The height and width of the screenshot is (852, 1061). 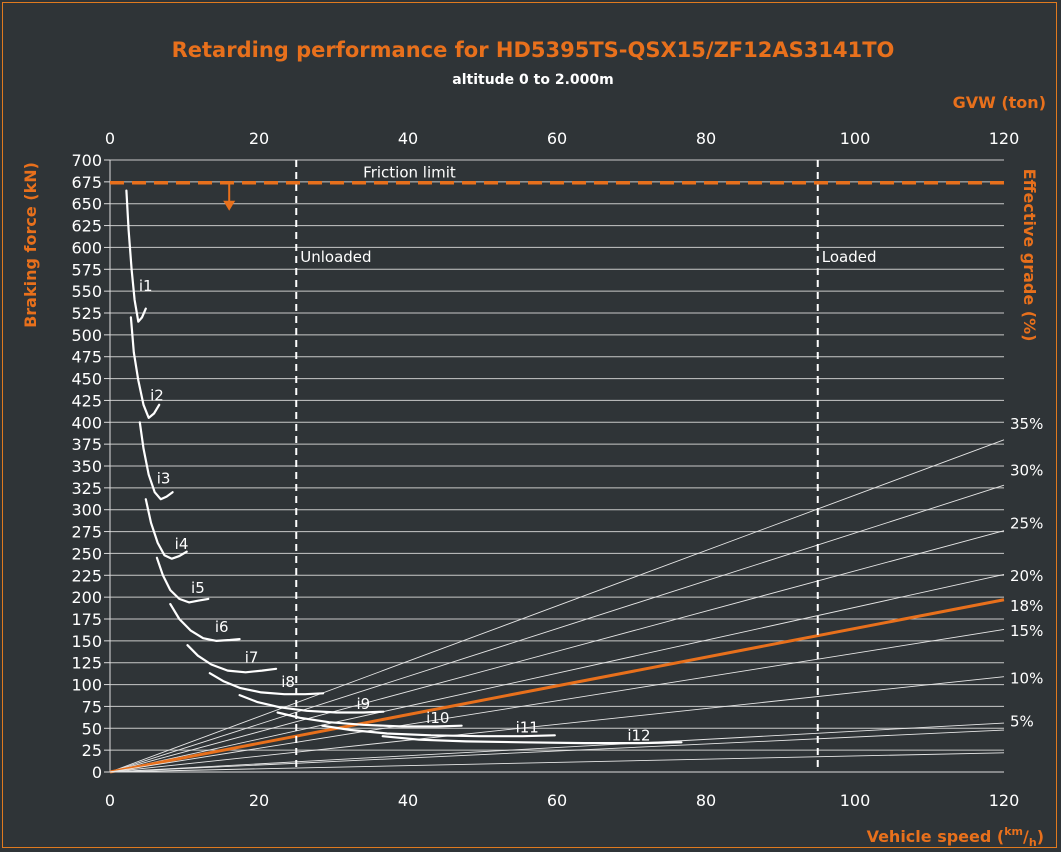 I want to click on y-tick-label: 100, so click(x=86, y=685).